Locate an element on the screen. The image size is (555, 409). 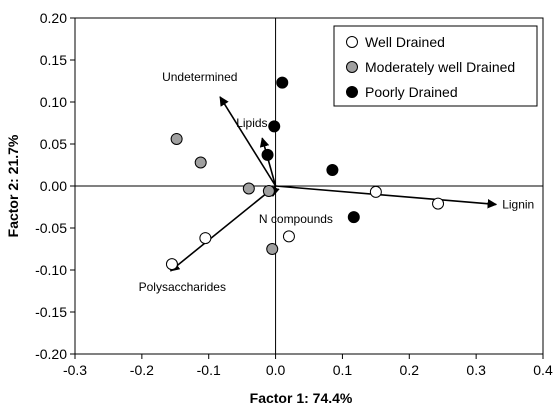
y-tick-label: -0.05 is located at coordinates (51, 228).